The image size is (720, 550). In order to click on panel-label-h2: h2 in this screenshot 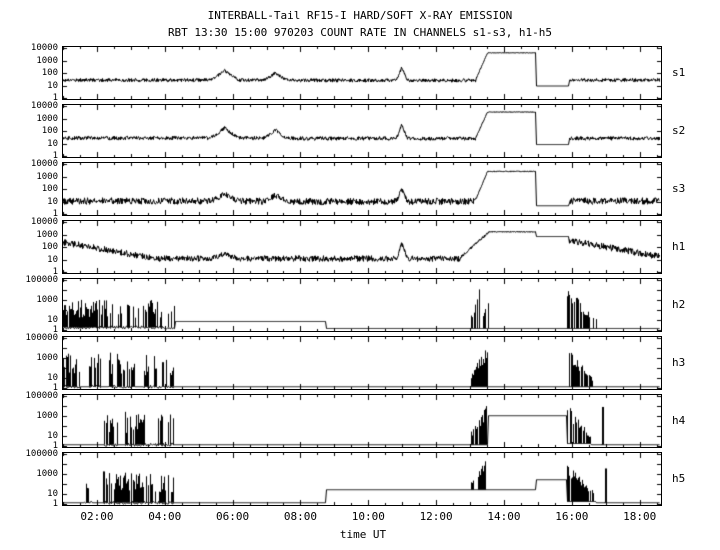, I will do `click(679, 304)`.